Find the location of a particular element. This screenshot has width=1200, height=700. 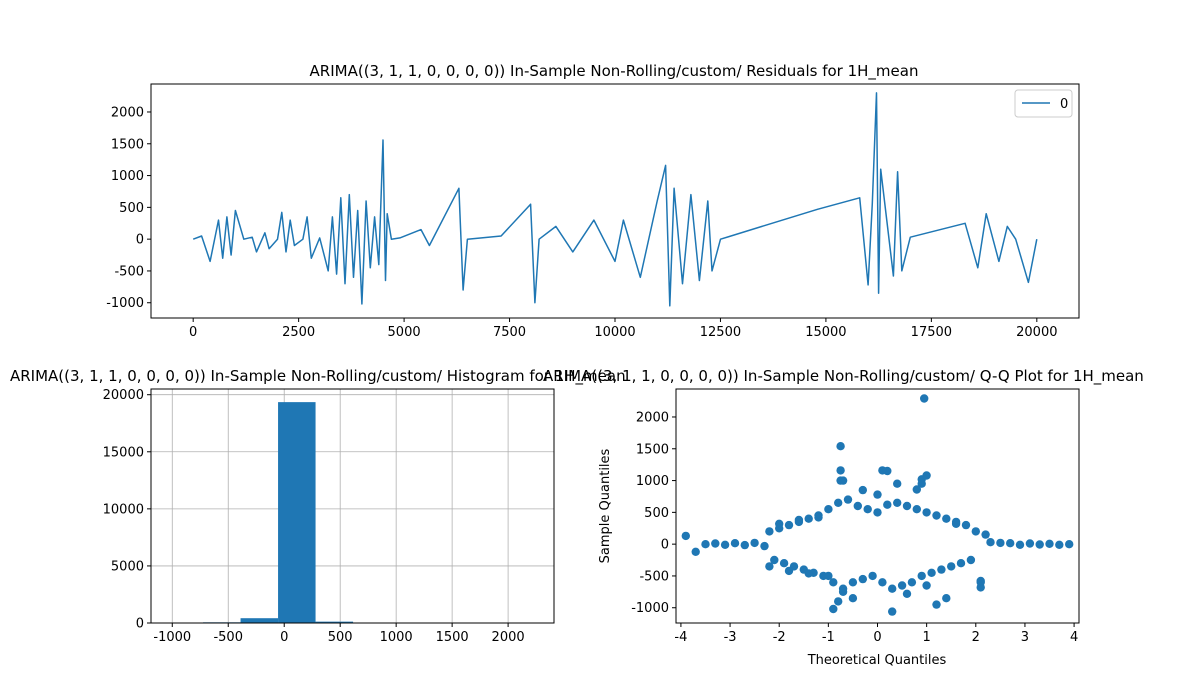

x-tick-label: 15000 is located at coordinates (825, 332).